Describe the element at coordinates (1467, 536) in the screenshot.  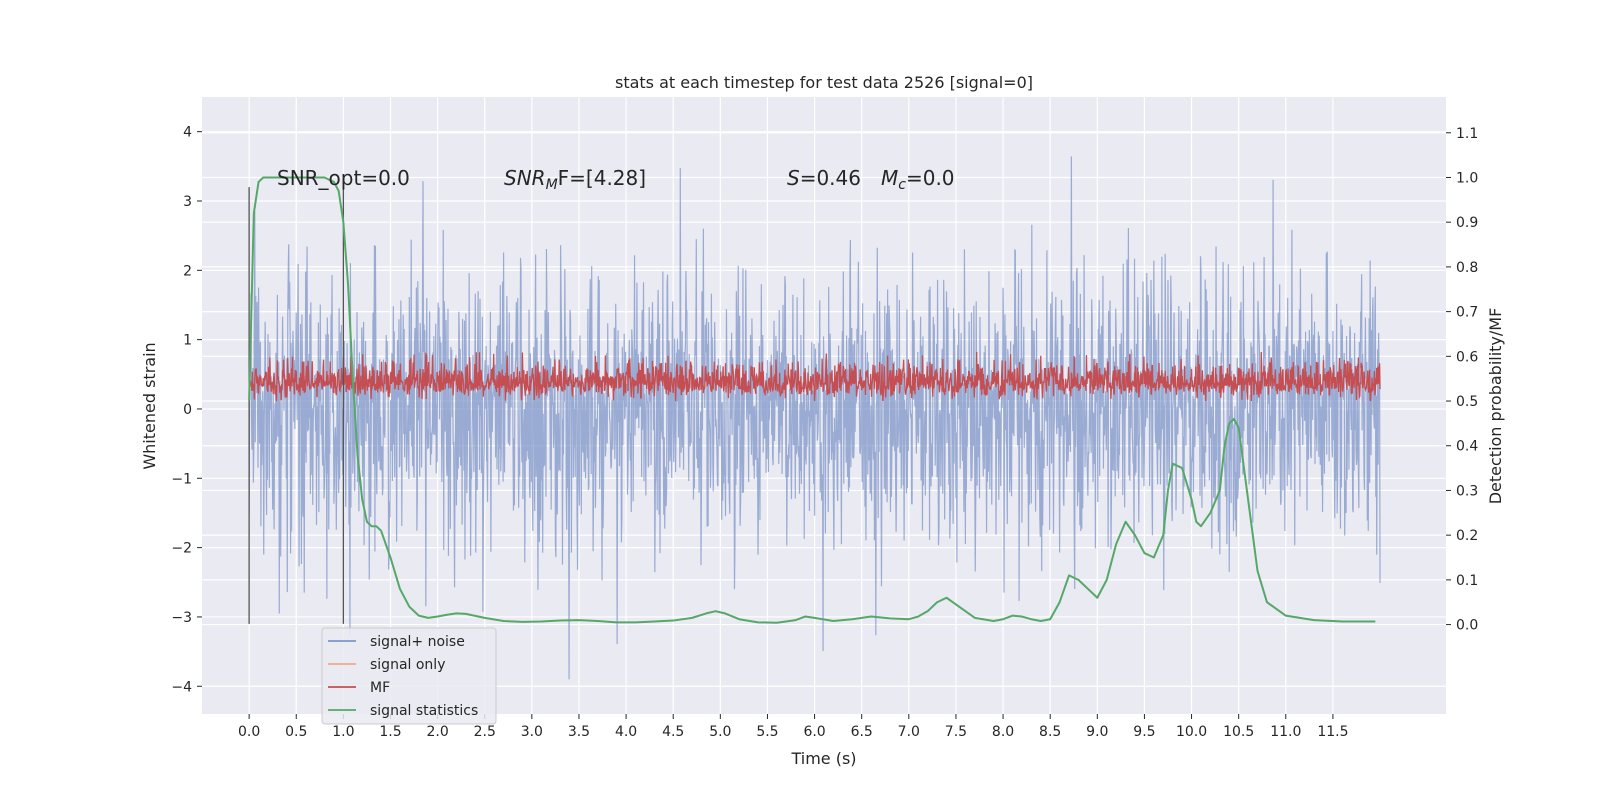
I see `right-y-tick-label: 0.2` at that location.